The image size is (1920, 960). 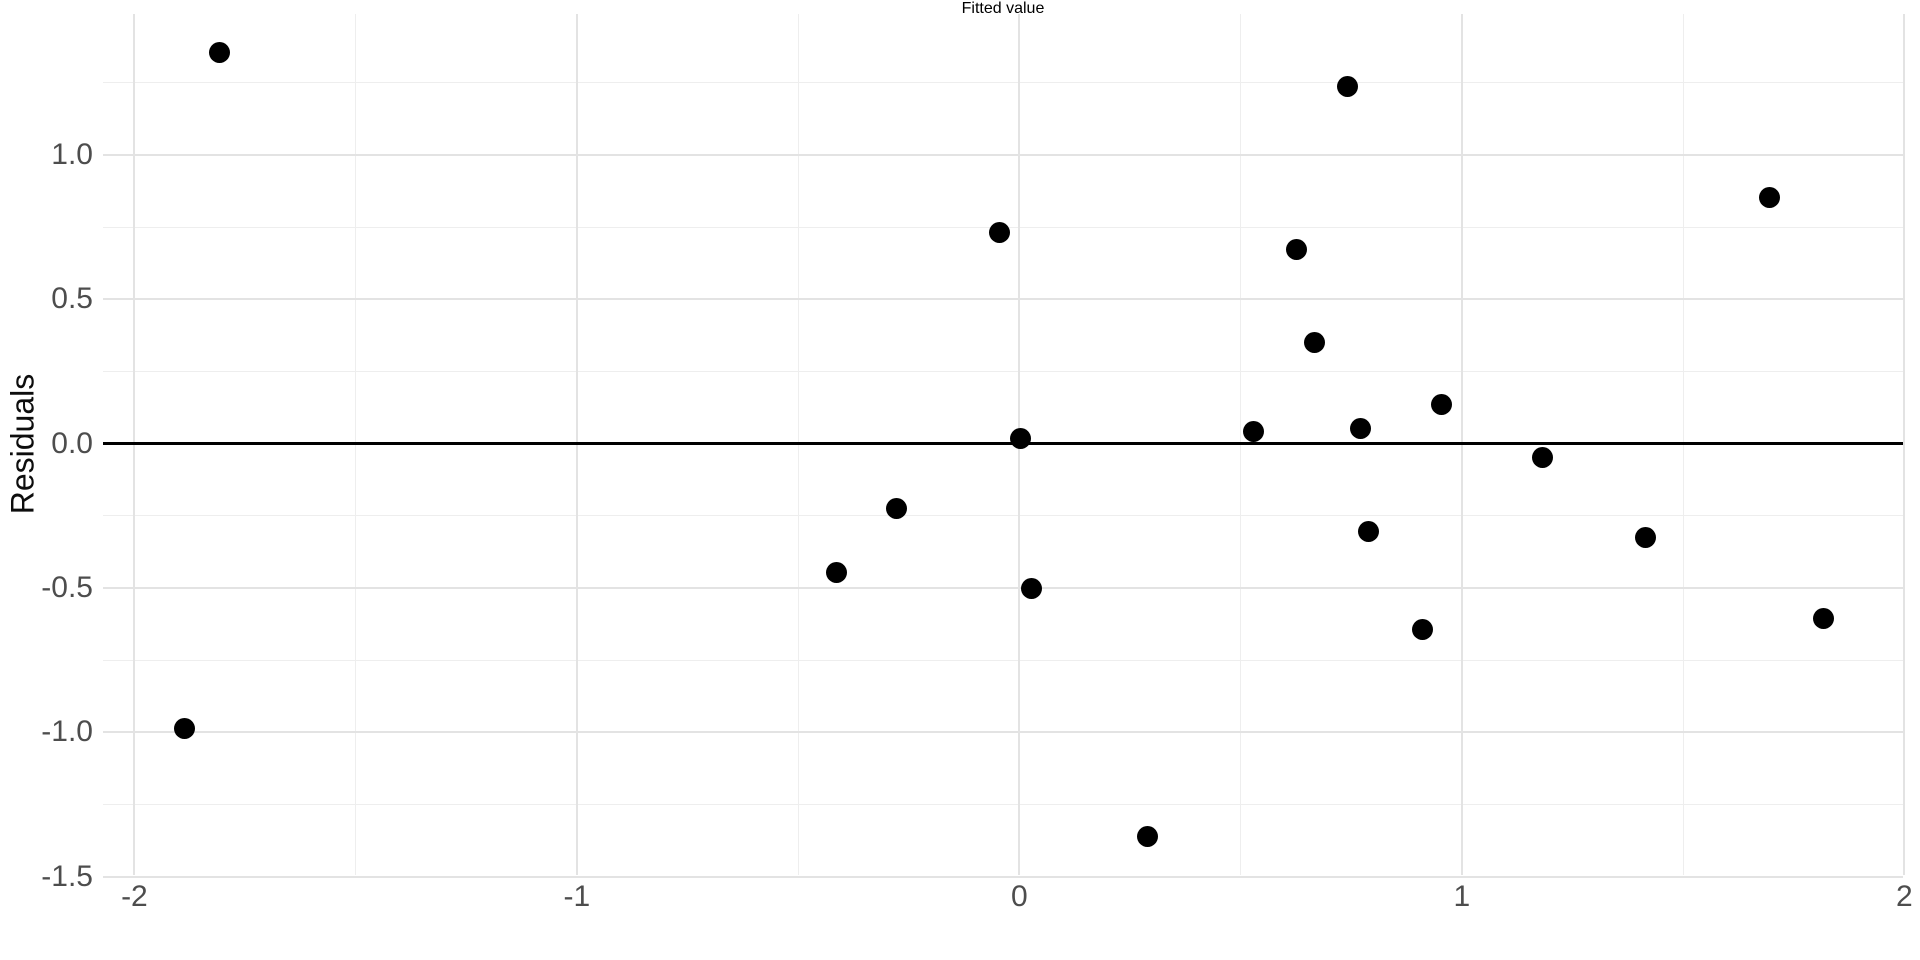 I want to click on x-major-gridline, so click(x=1904, y=444).